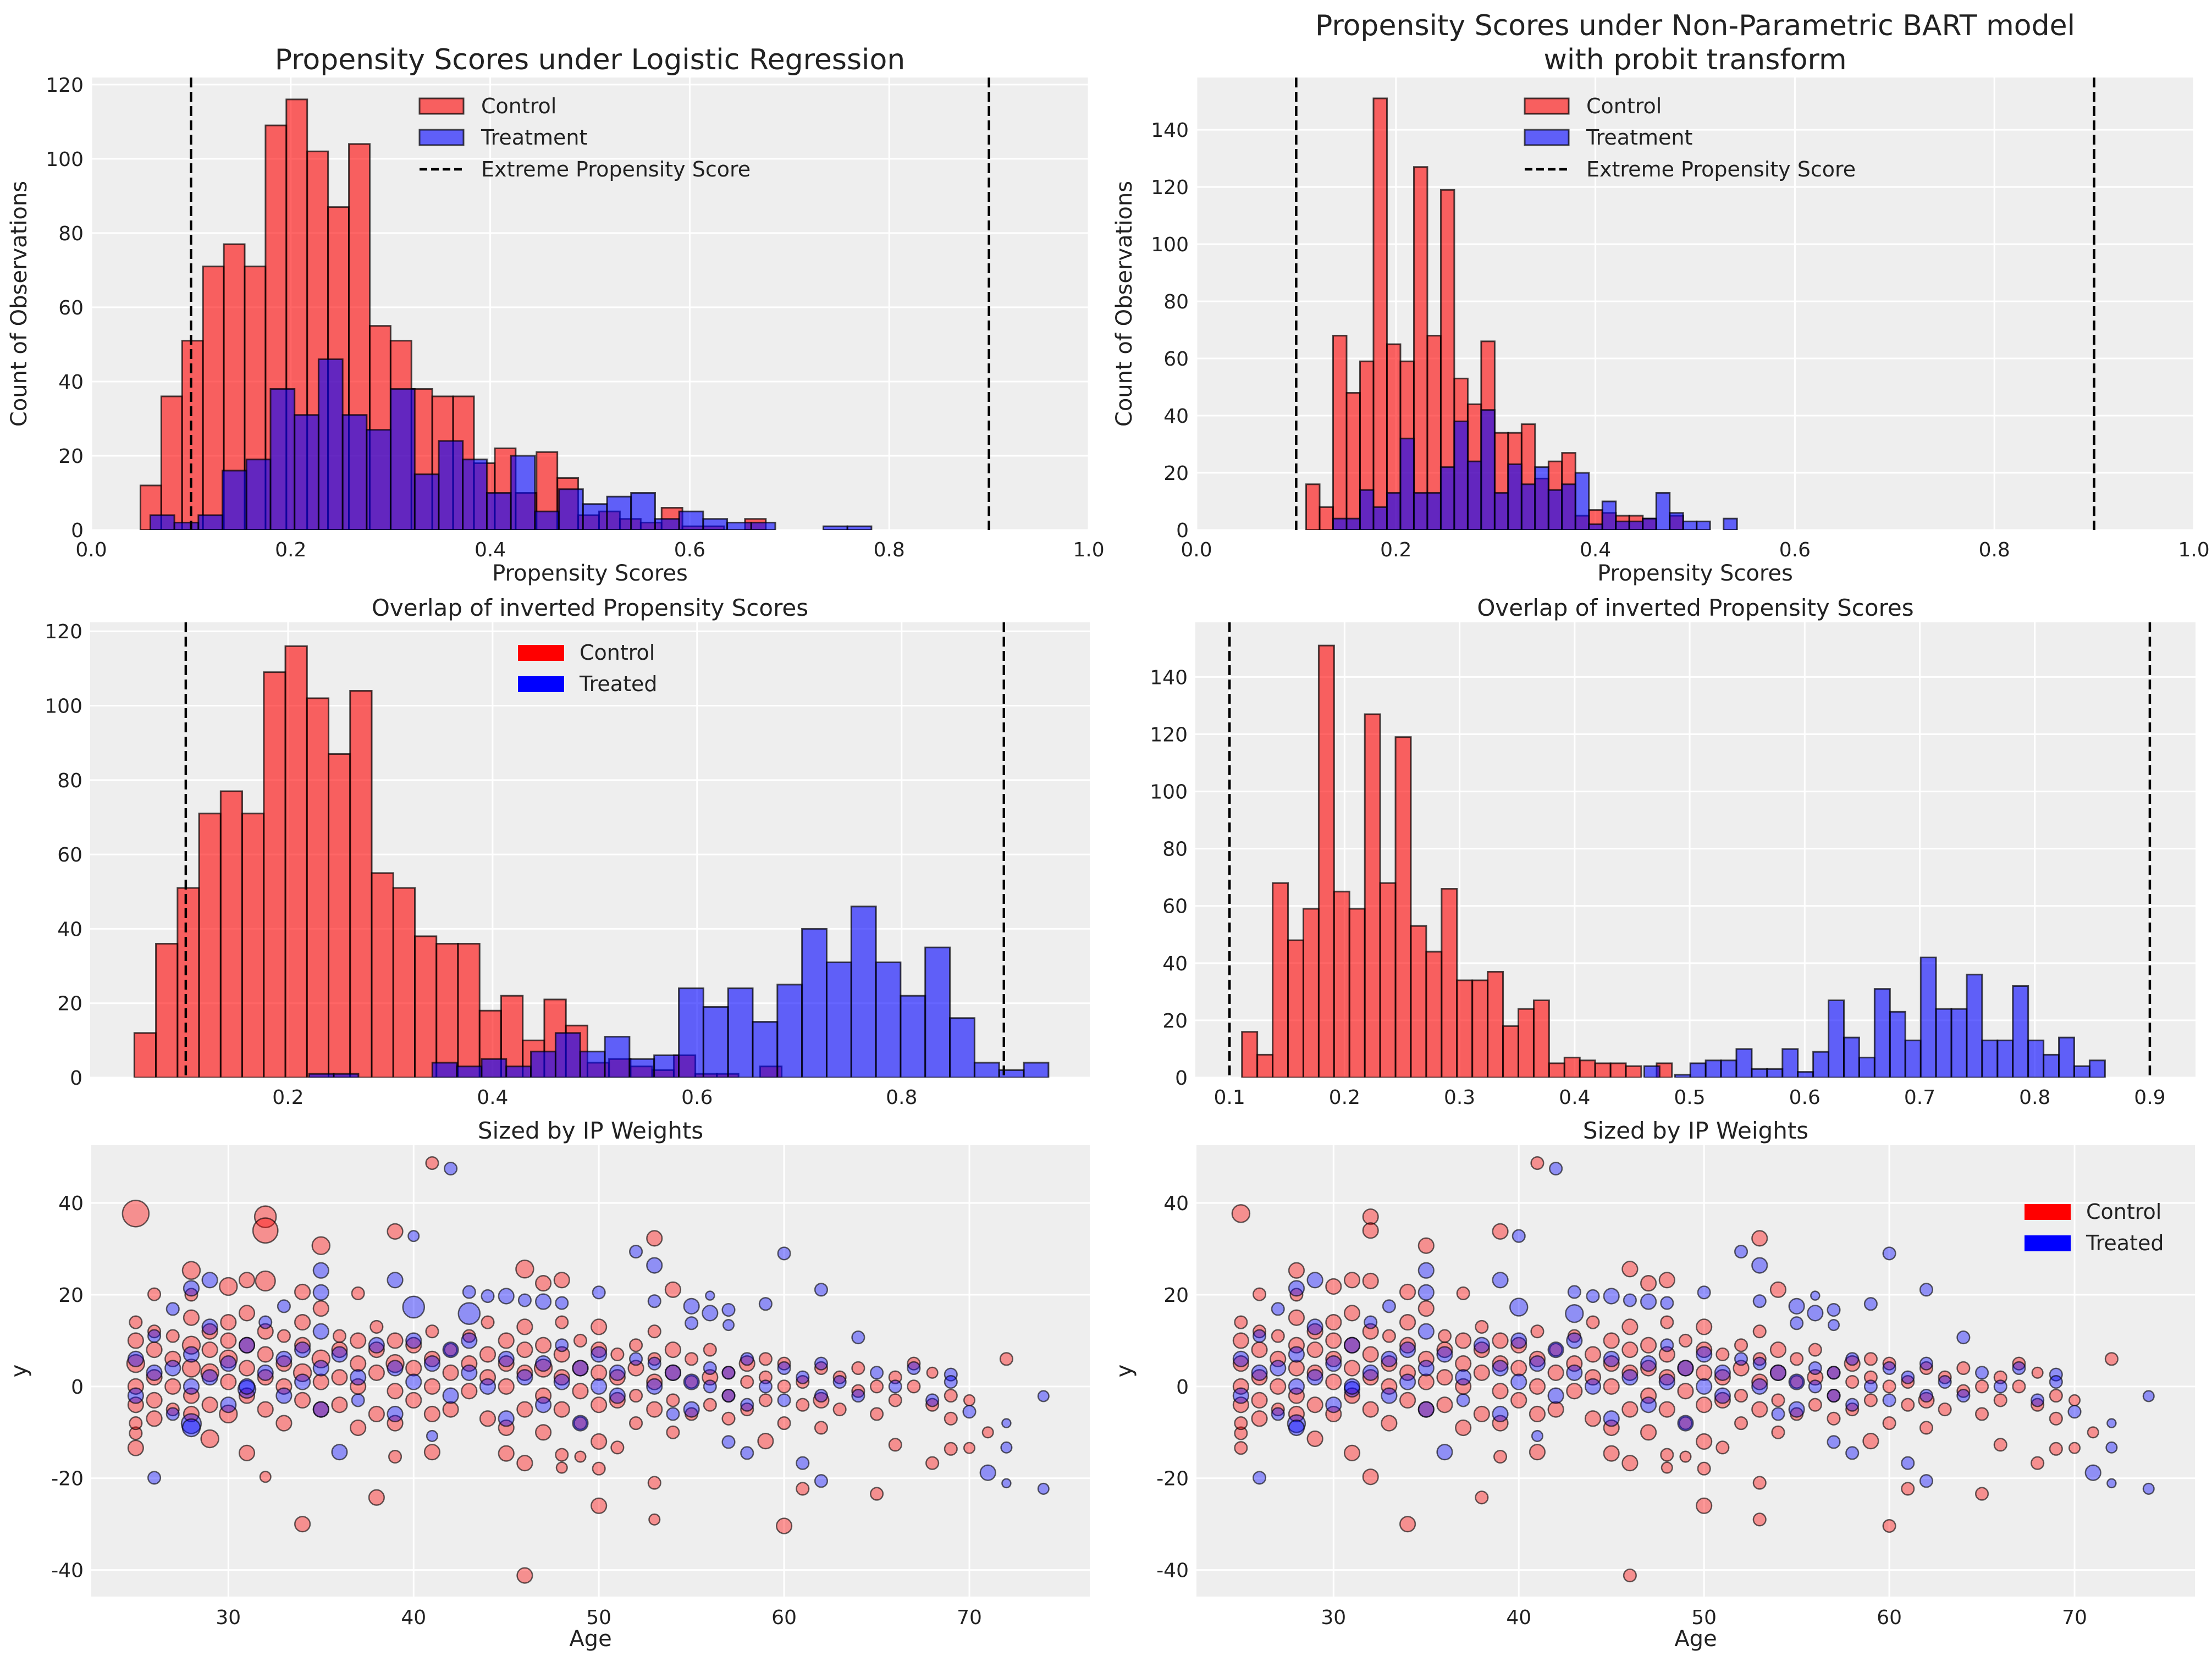 The width and height of the screenshot is (2212, 1662). Describe the element at coordinates (518, 106) in the screenshot. I see `legend-label: Control` at that location.